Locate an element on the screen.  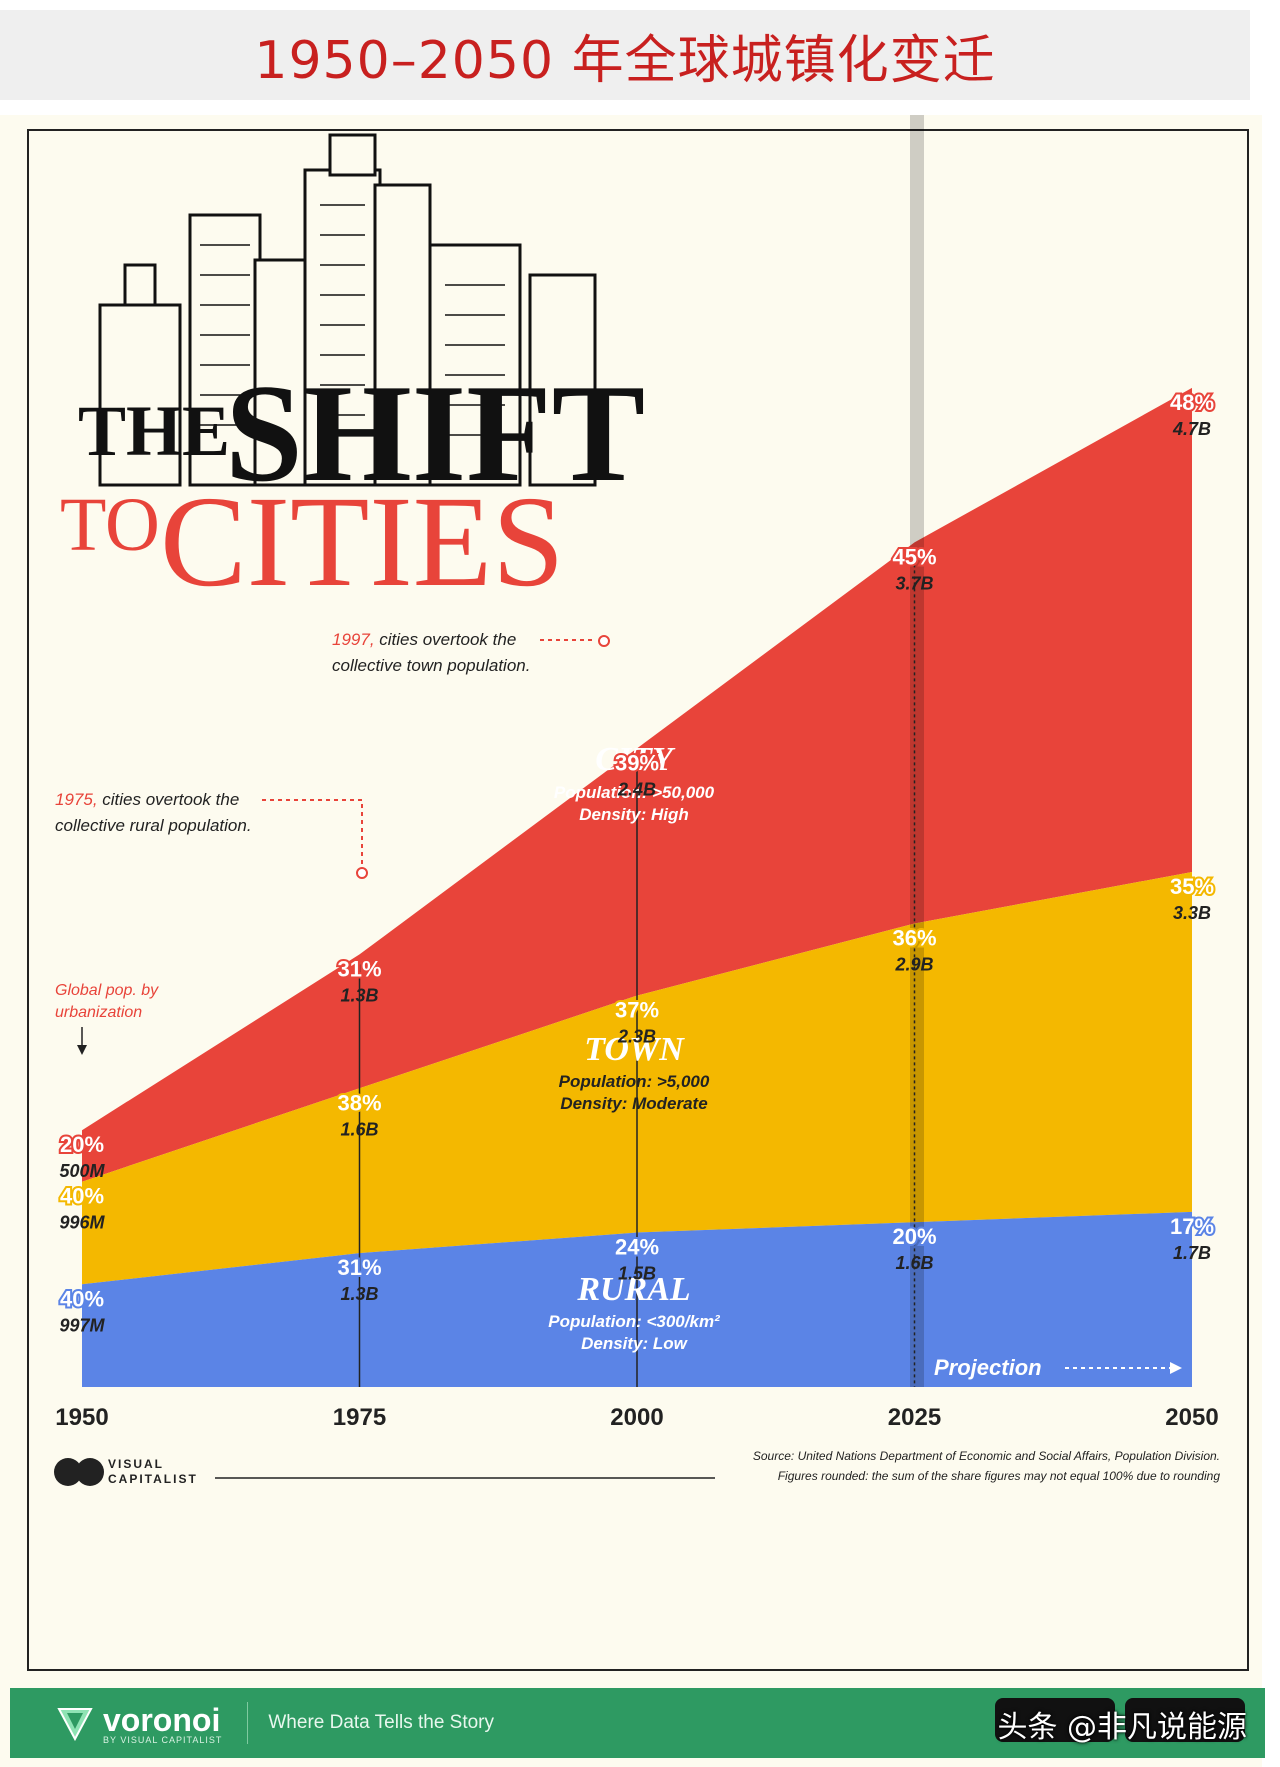
legend-note: Global pop. by urbanization is located at coordinates (107, 1018).